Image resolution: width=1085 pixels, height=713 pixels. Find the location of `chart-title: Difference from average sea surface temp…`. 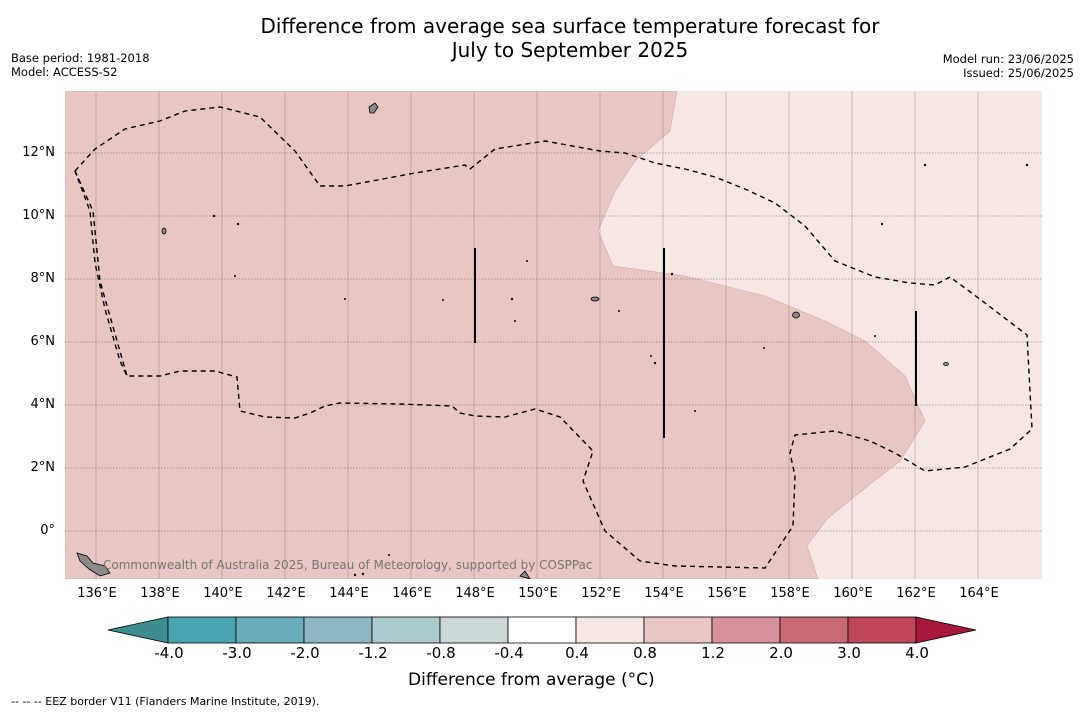

chart-title: Difference from average sea surface temp… is located at coordinates (542, 38).